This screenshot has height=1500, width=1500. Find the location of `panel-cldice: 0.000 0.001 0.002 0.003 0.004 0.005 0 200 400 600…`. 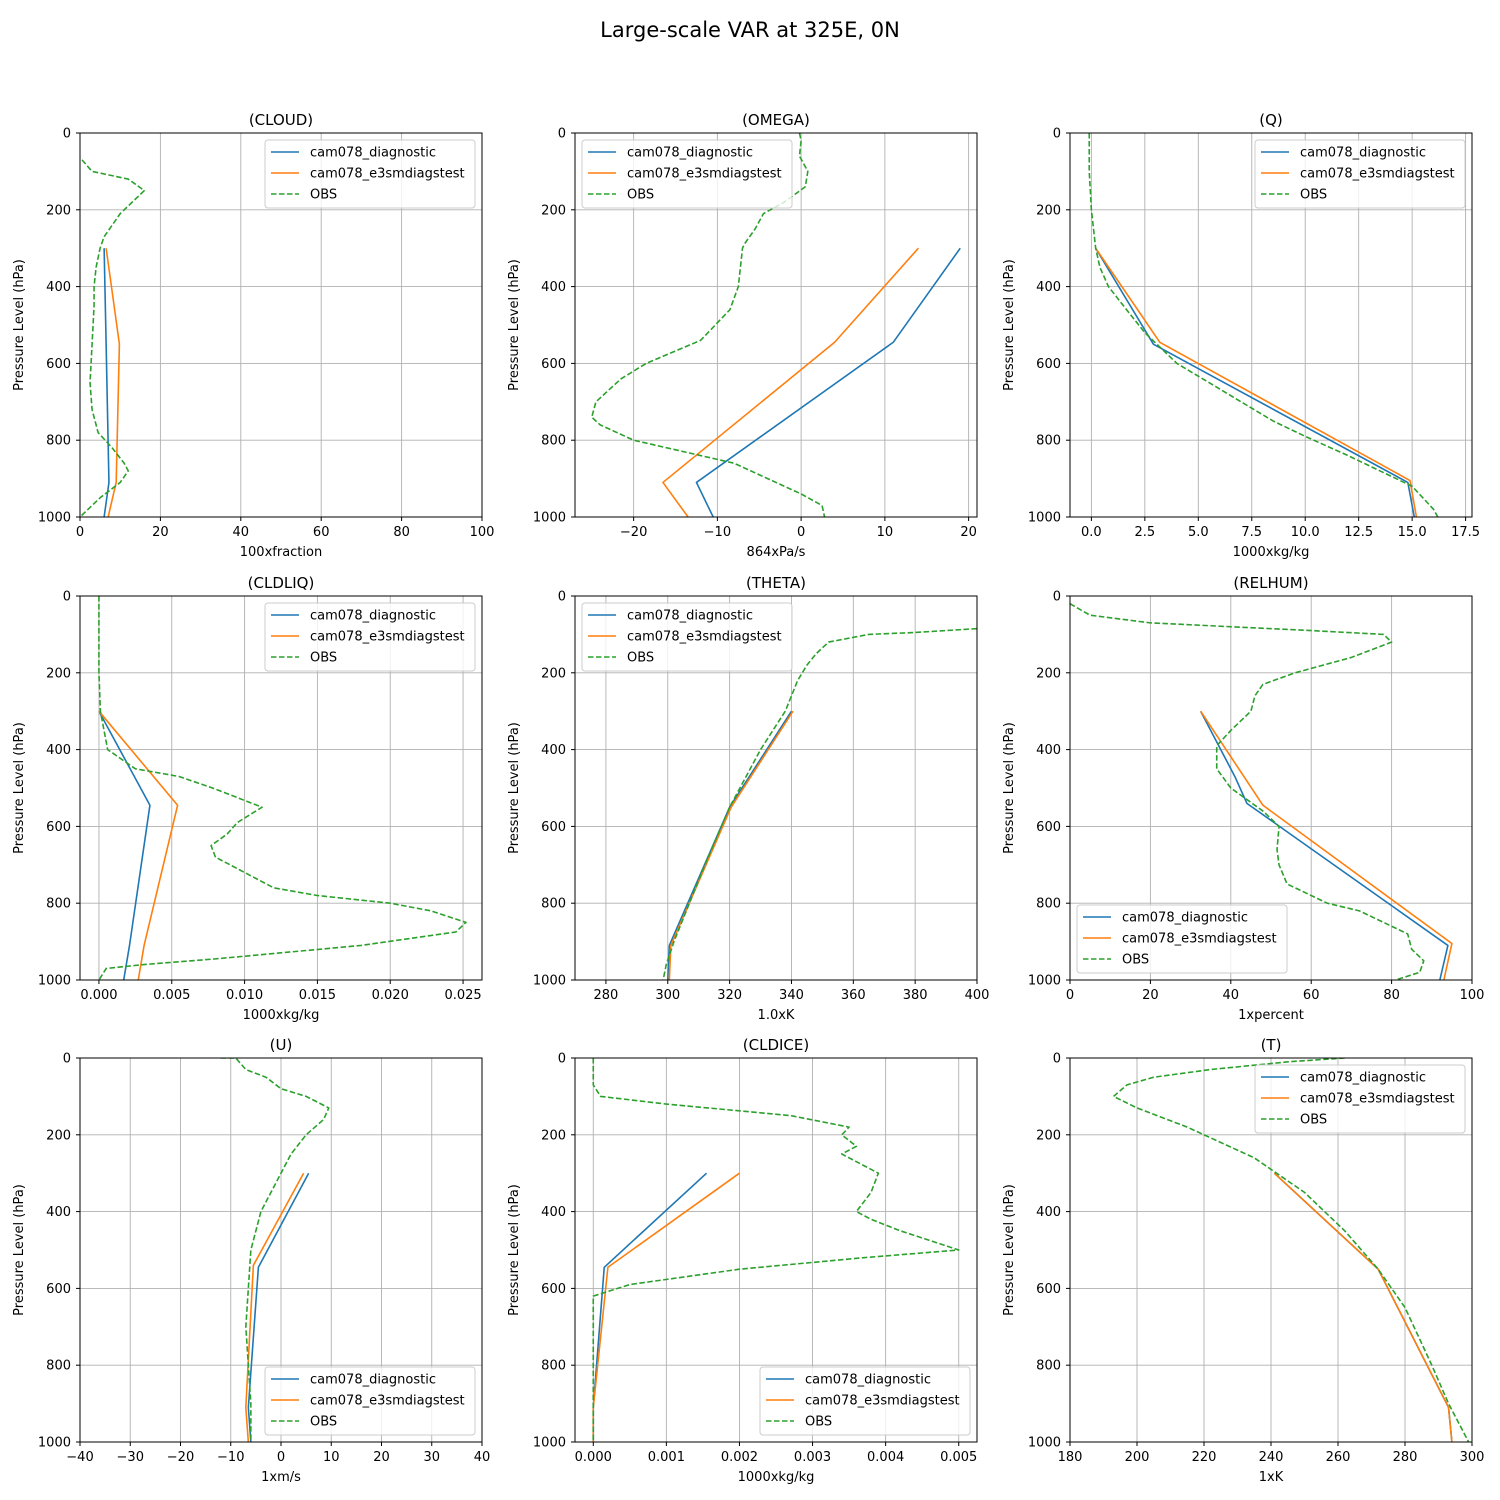

panel-cldice: 0.000 0.001 0.002 0.003 0.004 0.005 0 200 400 600… is located at coordinates (742, 1260).